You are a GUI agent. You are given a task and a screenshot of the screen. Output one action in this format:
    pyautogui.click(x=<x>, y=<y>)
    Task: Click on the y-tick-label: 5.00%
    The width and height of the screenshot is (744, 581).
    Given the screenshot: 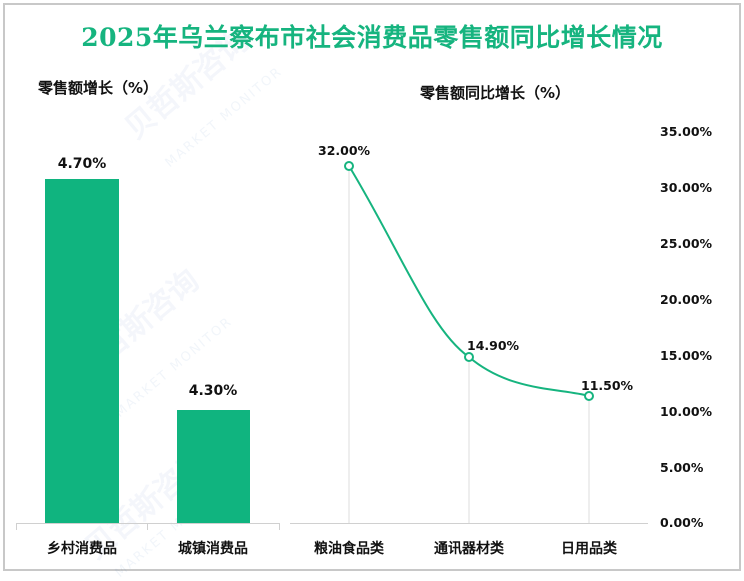 What is the action you would take?
    pyautogui.click(x=682, y=467)
    